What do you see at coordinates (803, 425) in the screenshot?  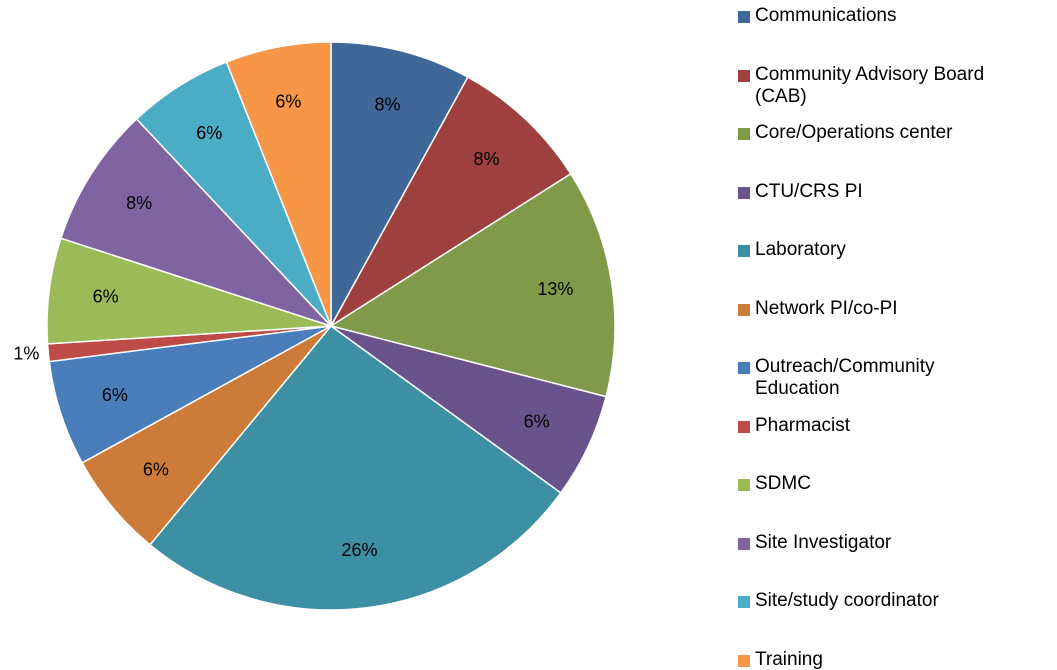 I see `legend-label: Pharmacist` at bounding box center [803, 425].